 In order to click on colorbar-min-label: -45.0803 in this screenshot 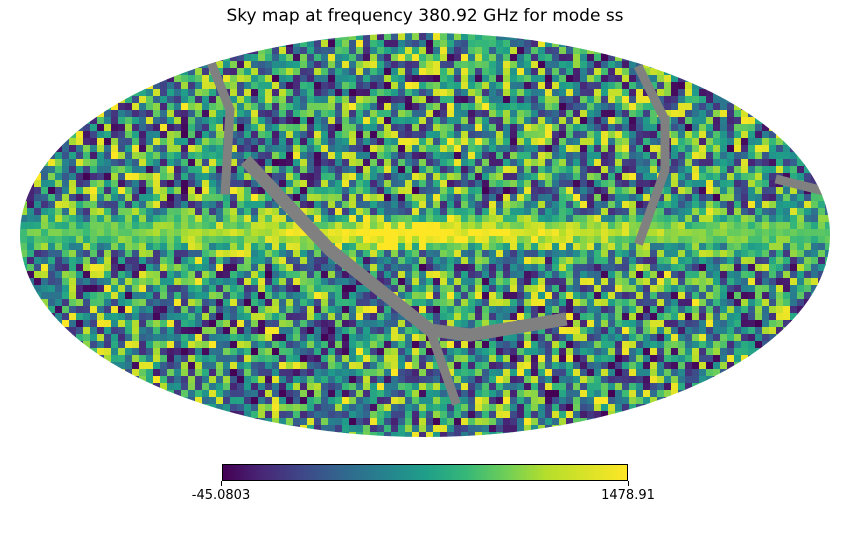, I will do `click(221, 495)`.